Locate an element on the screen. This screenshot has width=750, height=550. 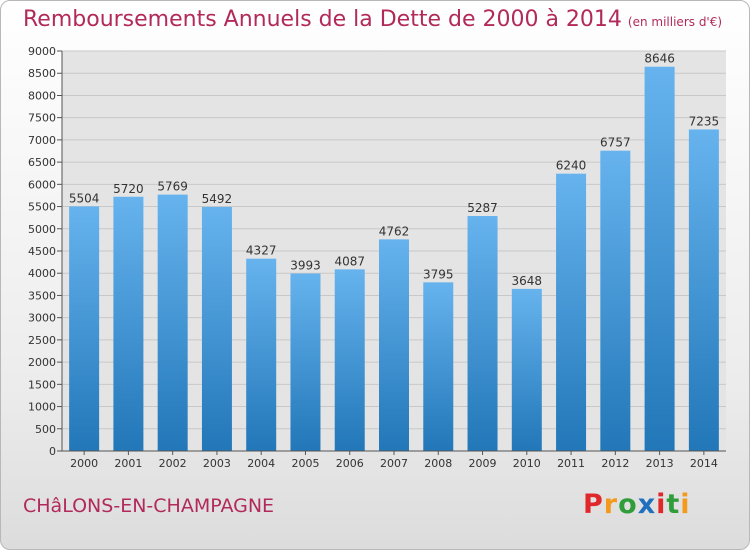
x-tick-label: 2010 is located at coordinates (527, 463).